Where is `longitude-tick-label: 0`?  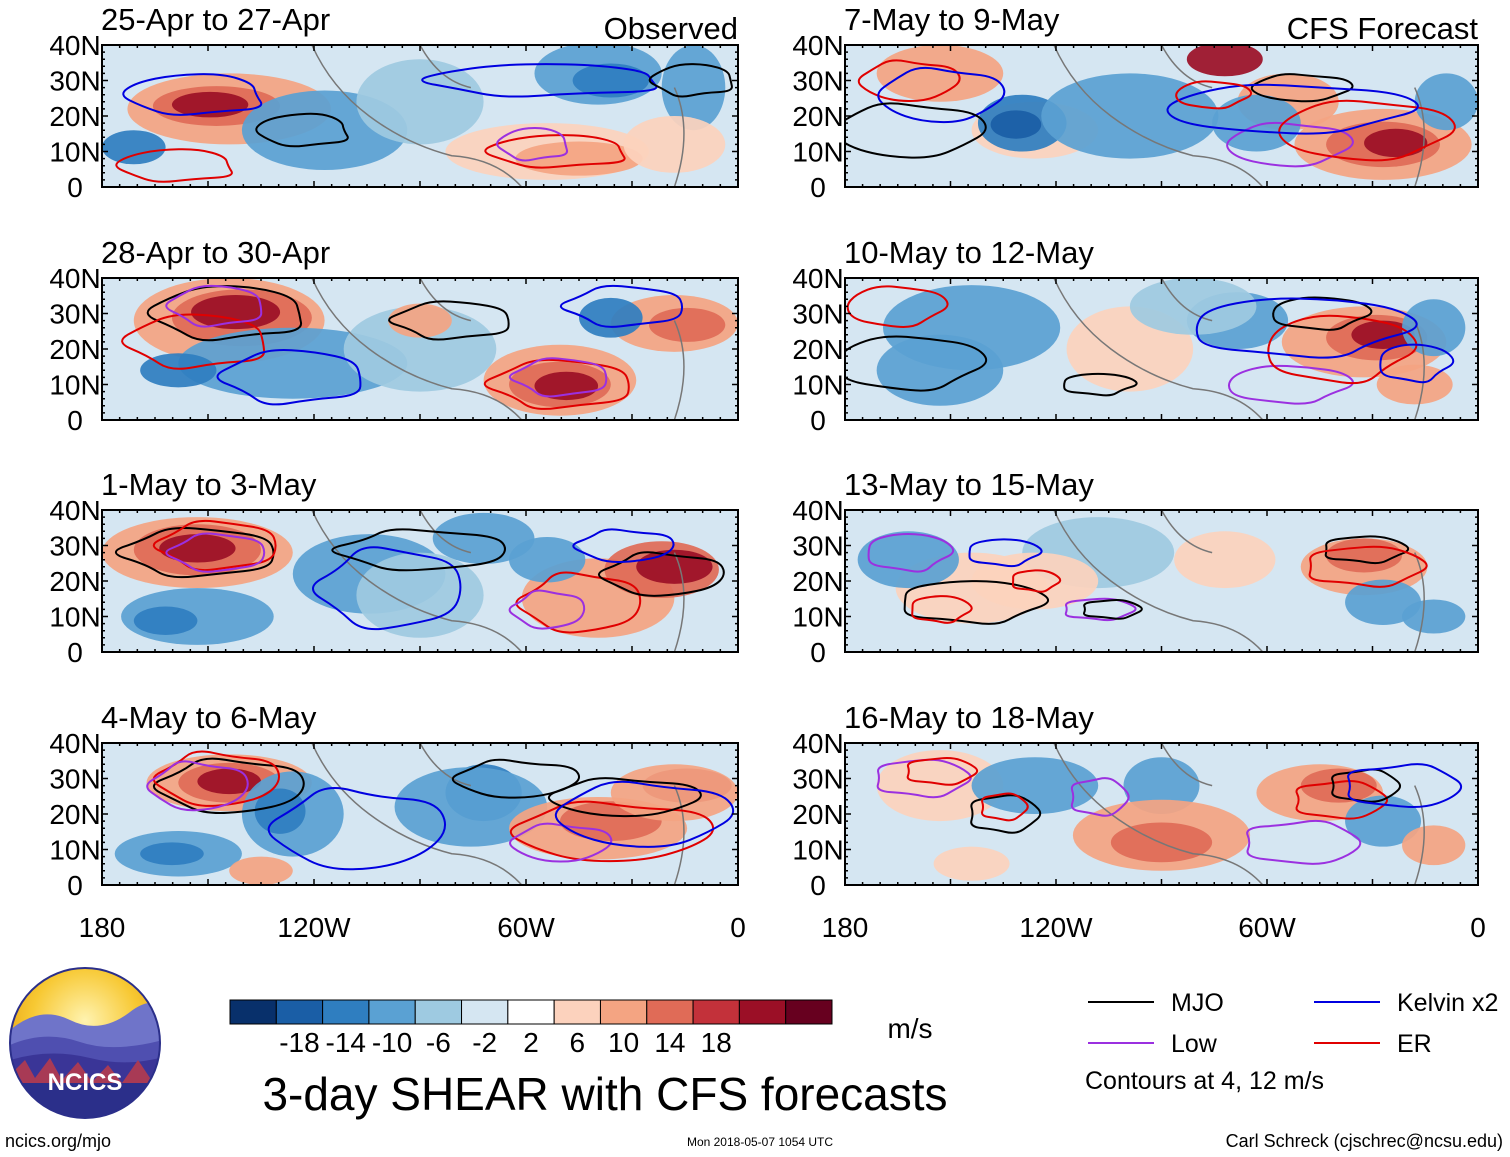
longitude-tick-label: 0 is located at coordinates (1478, 927).